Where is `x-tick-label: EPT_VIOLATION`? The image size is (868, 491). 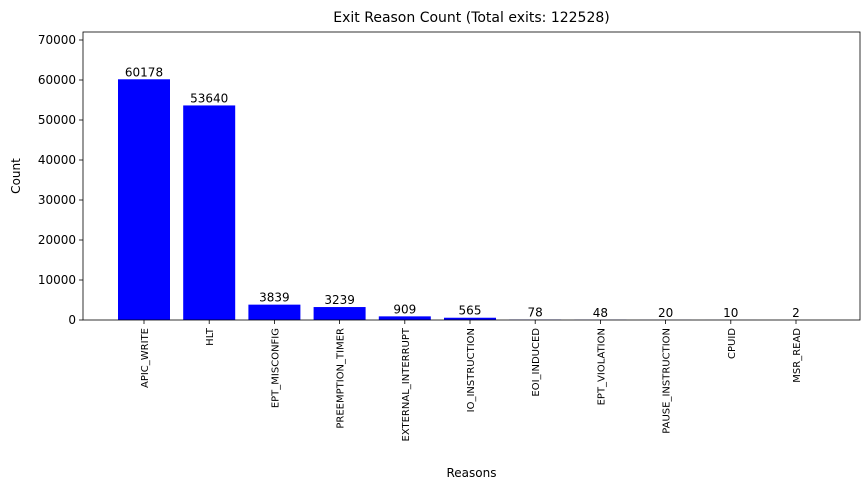
x-tick-label: EPT_VIOLATION is located at coordinates (601, 366).